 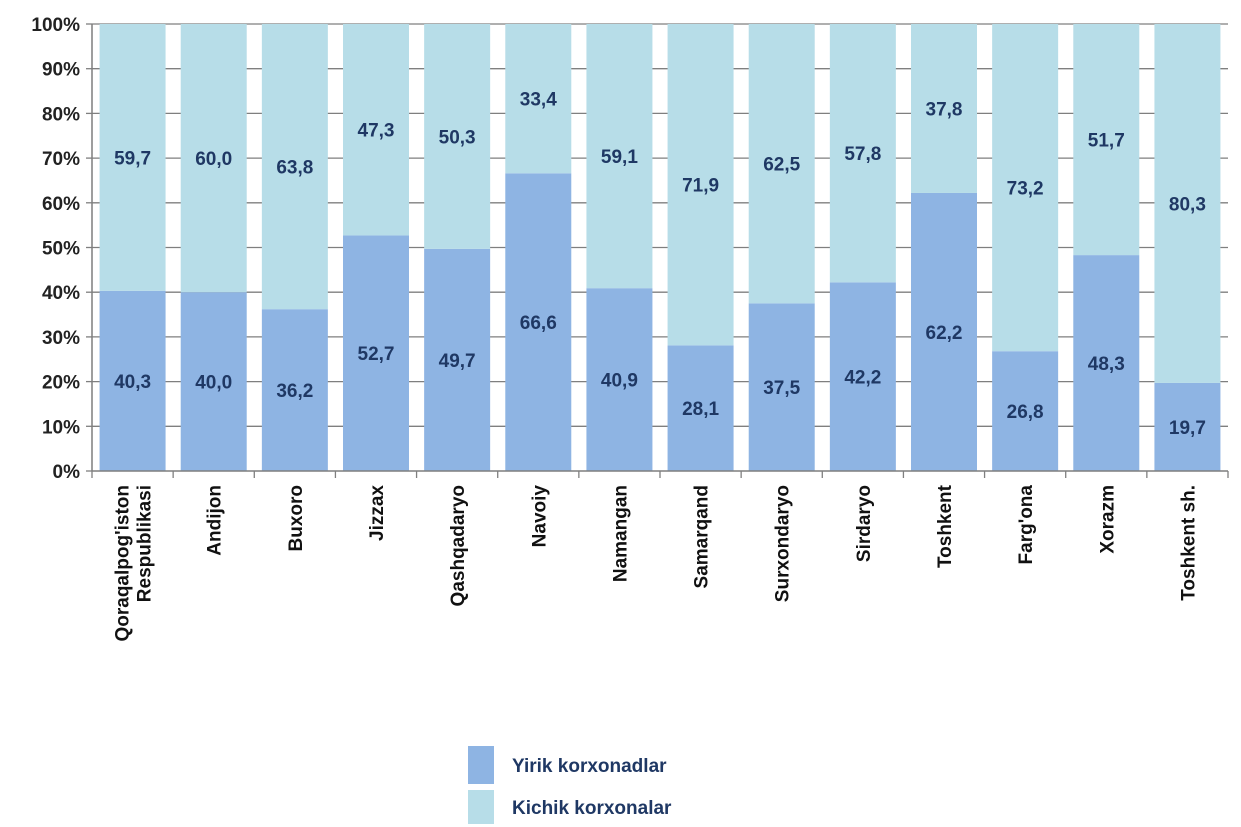 I want to click on data-label: 36,2, so click(x=294, y=391).